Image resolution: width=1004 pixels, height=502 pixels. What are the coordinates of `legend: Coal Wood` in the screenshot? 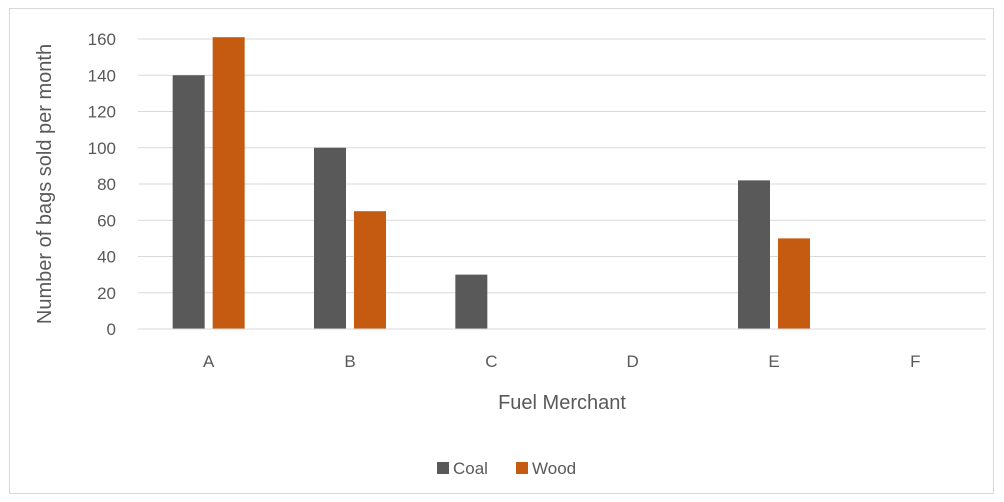 It's located at (506, 468).